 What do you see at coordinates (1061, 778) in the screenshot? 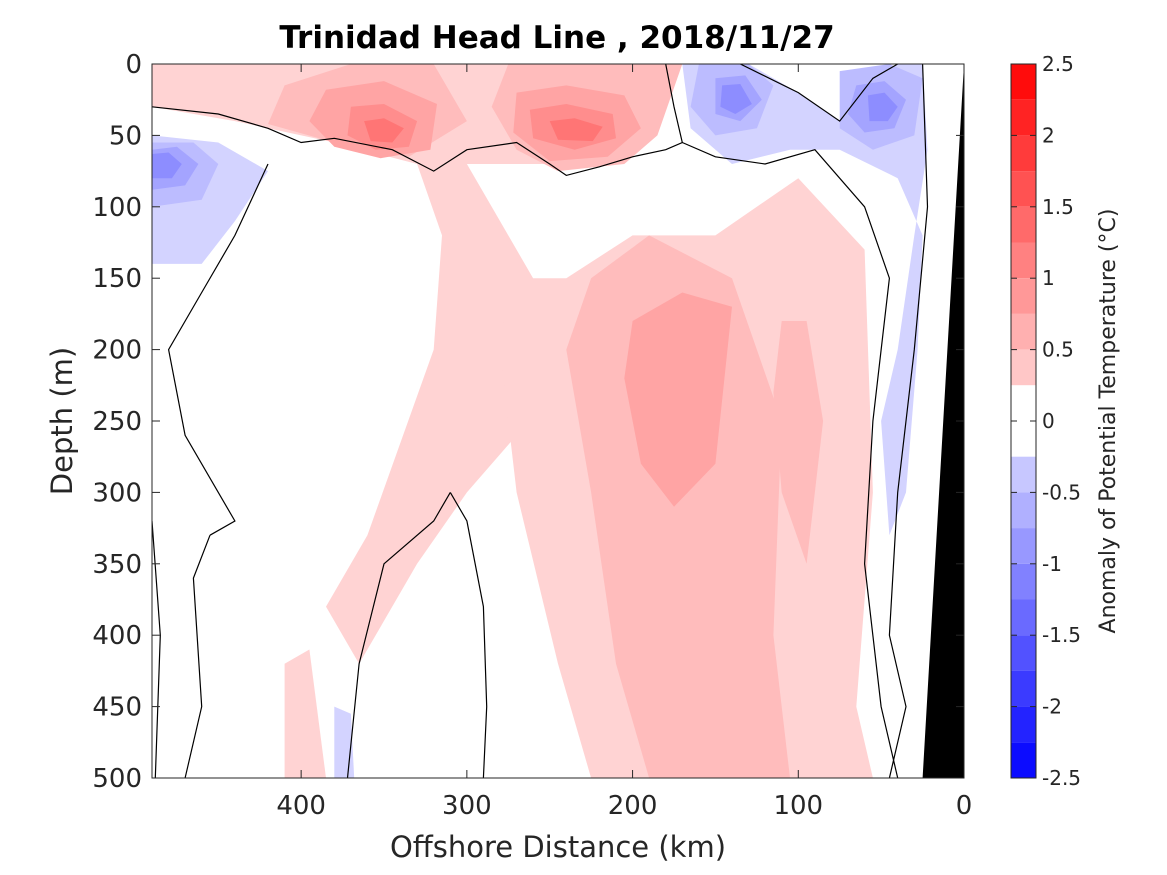
I see `colorbar-tick-label: -2.5` at bounding box center [1061, 778].